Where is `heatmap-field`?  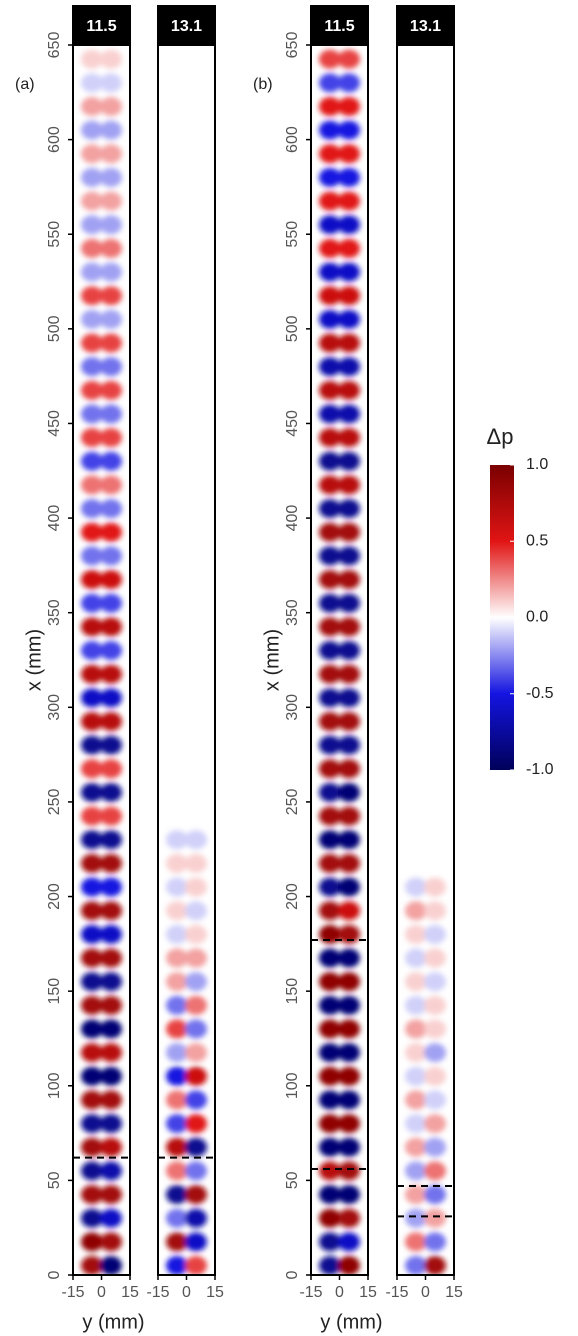 heatmap-field is located at coordinates (425, 1076).